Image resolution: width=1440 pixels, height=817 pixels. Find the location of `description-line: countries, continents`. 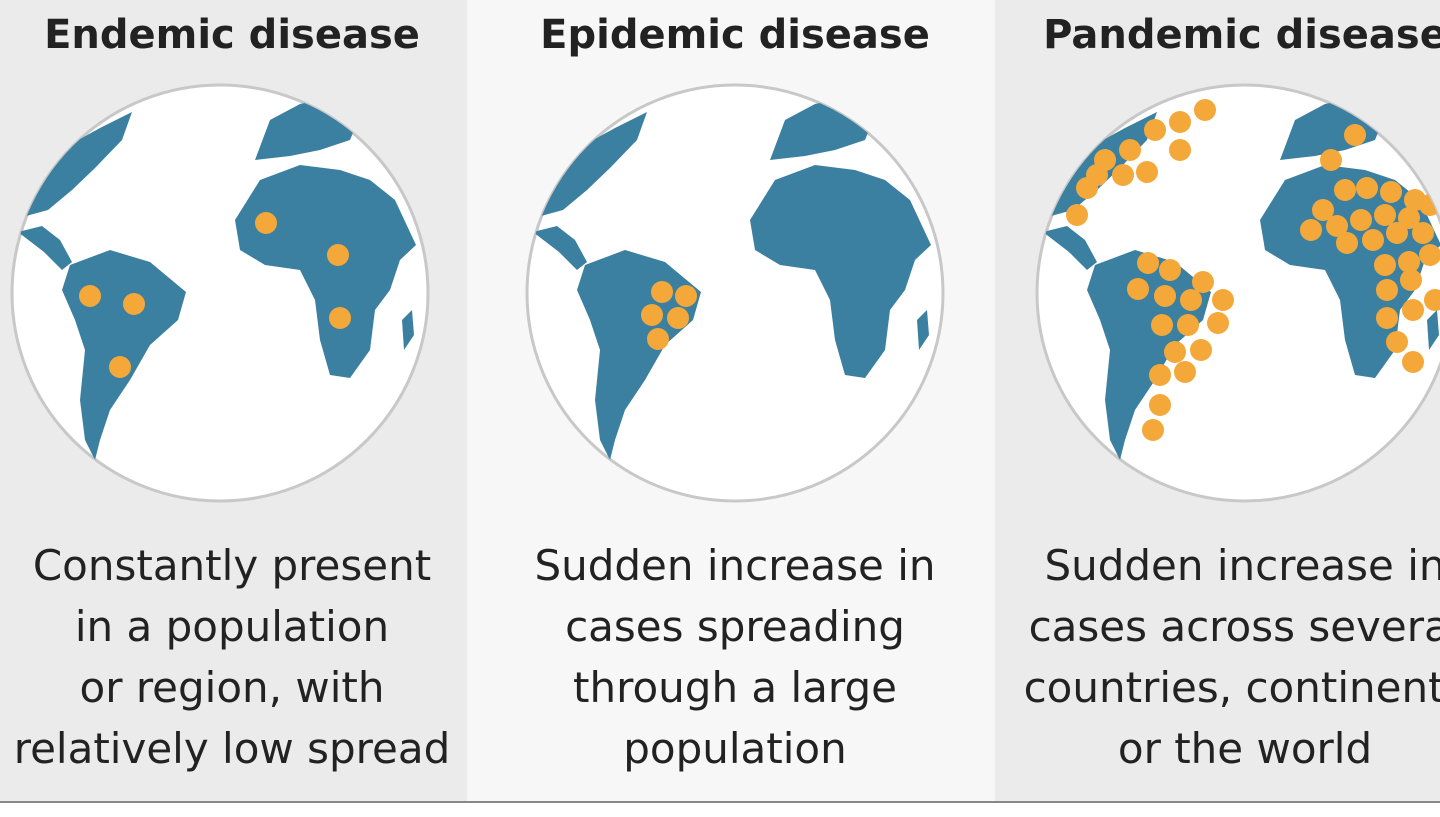

description-line: countries, continents is located at coordinates (1232, 687).